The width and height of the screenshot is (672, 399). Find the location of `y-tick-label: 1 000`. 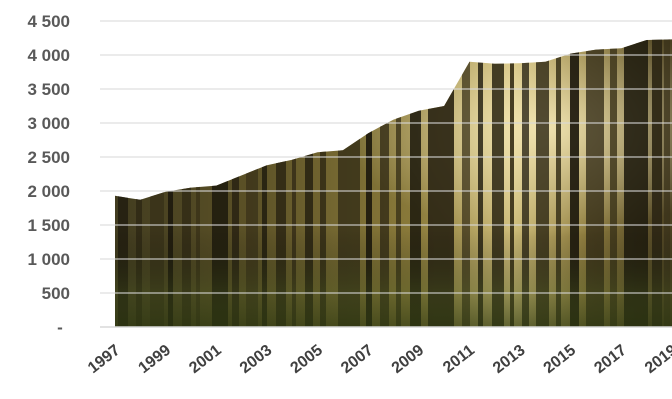

y-tick-label: 1 000 is located at coordinates (48, 259).